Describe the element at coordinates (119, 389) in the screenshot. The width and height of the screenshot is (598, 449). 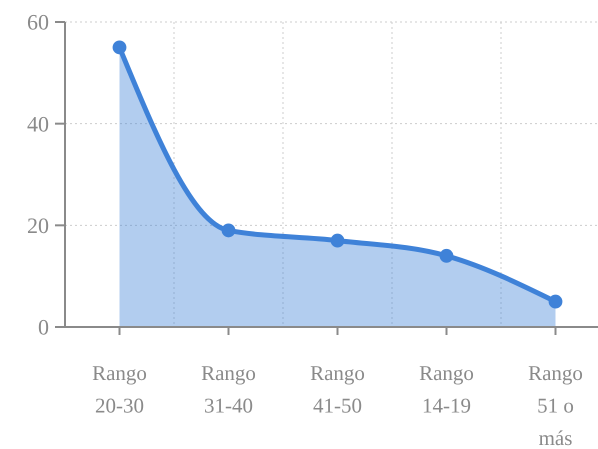
I see `x-tick-label: Rango 20-30` at that location.